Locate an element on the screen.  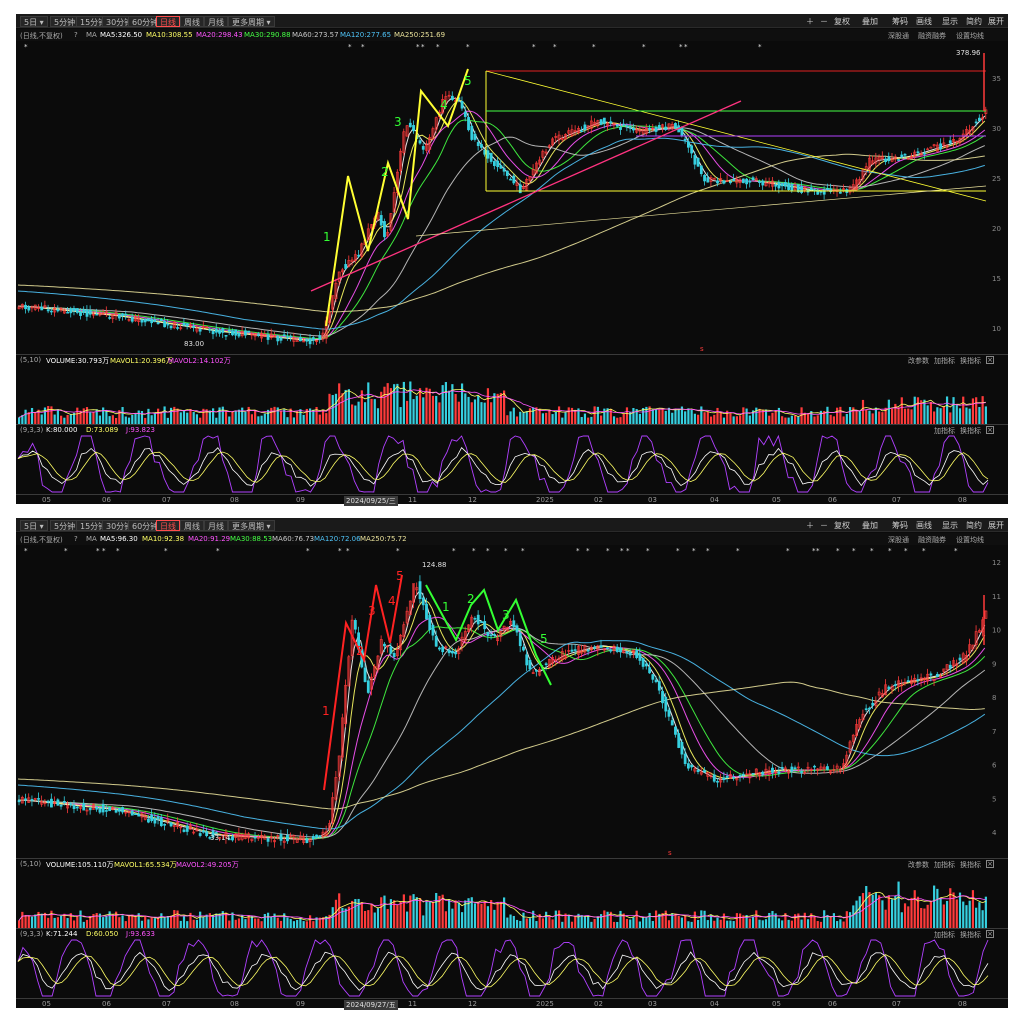
date-tick: 07 is located at coordinates (166, 1004).